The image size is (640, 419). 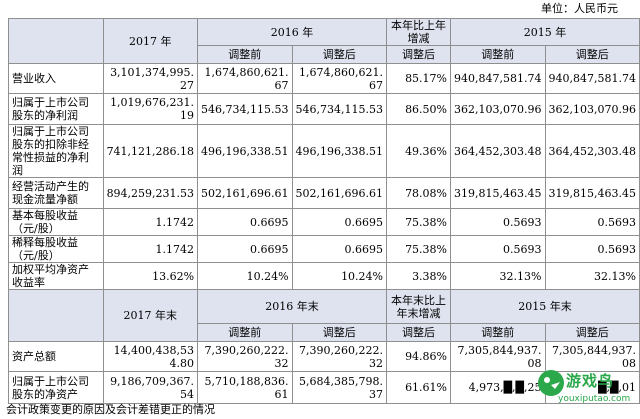 I want to click on cell-2016-after: 496,196,338.51, so click(x=339, y=151).